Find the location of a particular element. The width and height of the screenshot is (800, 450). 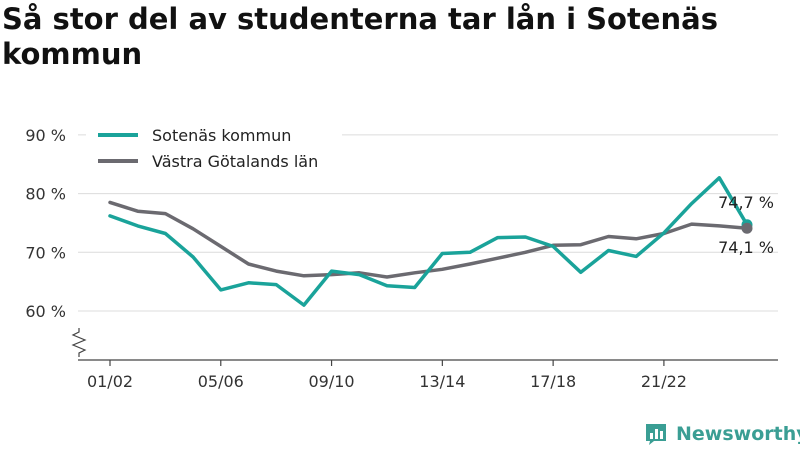

end-label-sotenas: 74,7 % is located at coordinates (746, 202).